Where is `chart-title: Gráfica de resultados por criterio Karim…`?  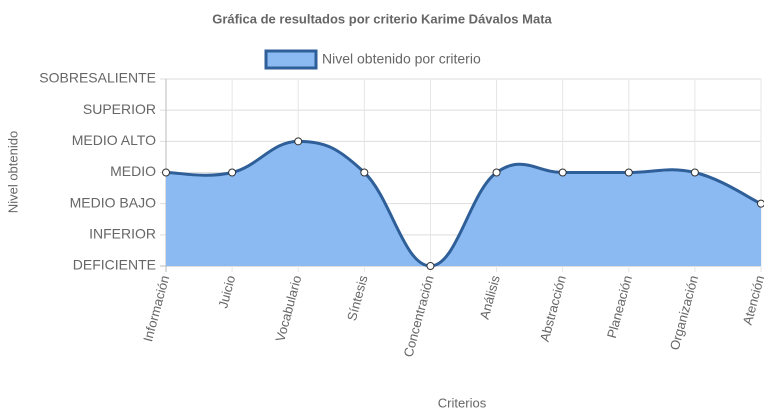
chart-title: Gráfica de resultados por criterio Karim… is located at coordinates (382, 18).